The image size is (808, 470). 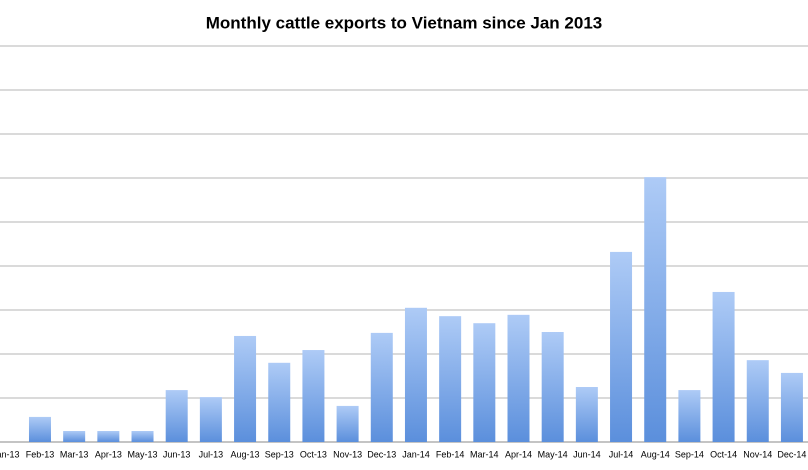 I want to click on x-tick-label: Feb-14, so click(x=450, y=454).